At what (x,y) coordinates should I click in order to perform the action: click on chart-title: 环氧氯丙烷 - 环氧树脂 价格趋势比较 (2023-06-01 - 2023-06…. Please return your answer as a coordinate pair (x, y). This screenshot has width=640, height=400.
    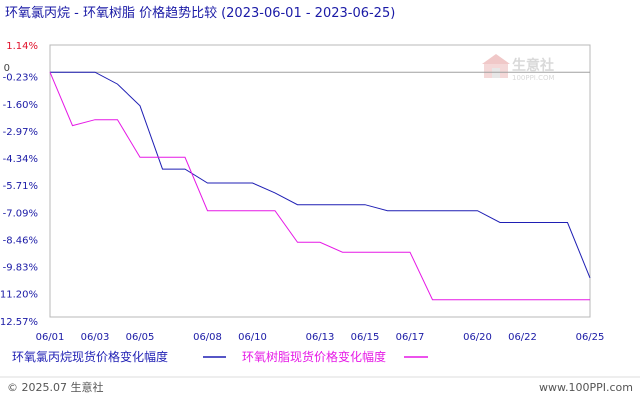
    Looking at the image, I should click on (200, 13).